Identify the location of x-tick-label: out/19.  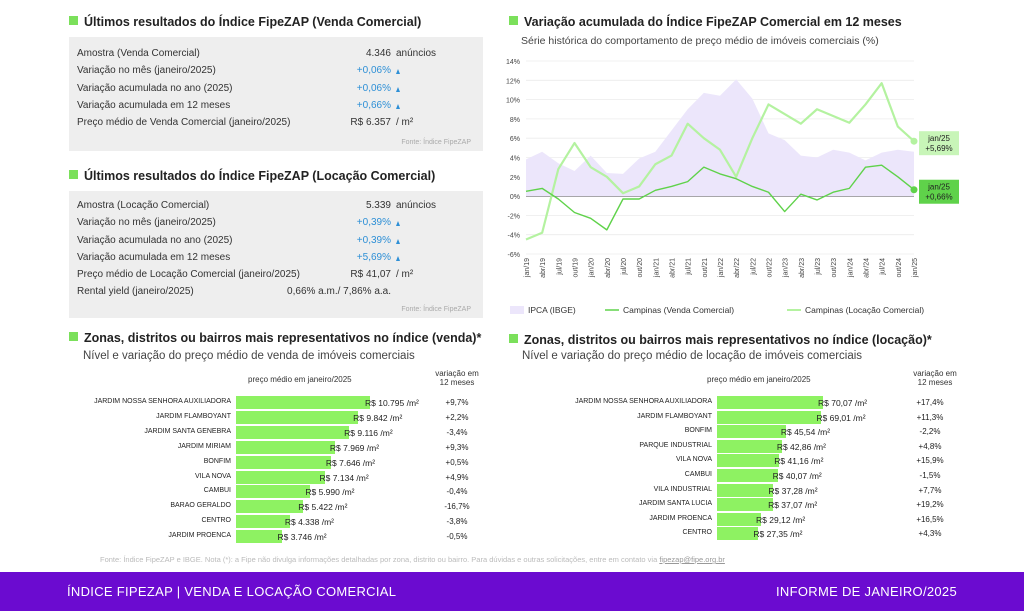
(576, 268).